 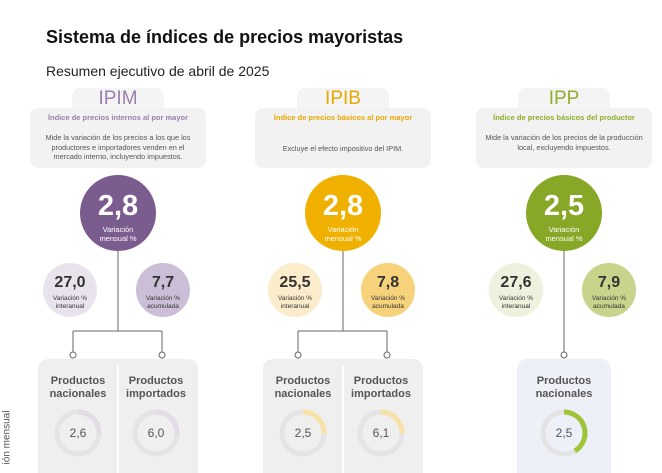 I want to click on index-name: IPIM, so click(x=118, y=98).